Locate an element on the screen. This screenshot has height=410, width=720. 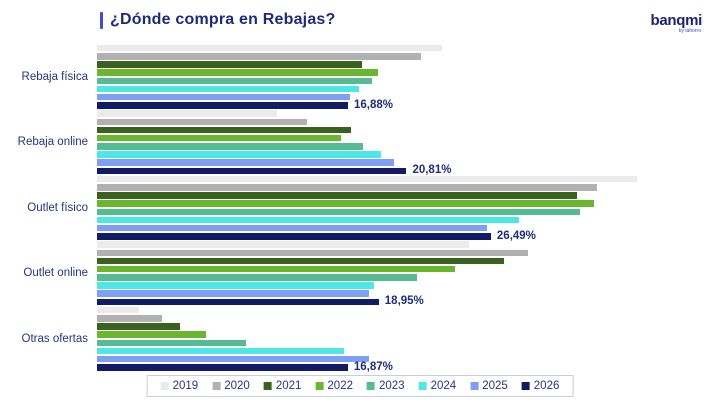
value-label: 26,49% is located at coordinates (516, 235).